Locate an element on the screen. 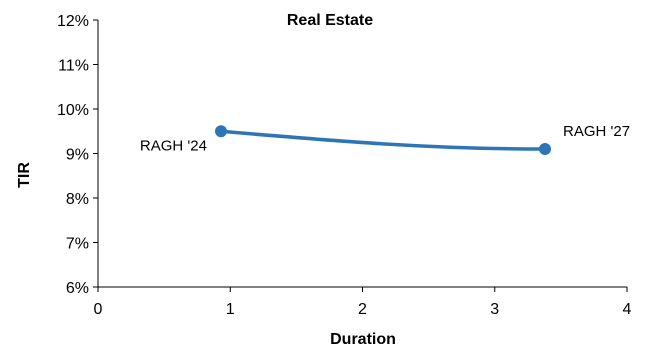 The image size is (648, 355). y-tick-label: 12% is located at coordinates (73, 21).